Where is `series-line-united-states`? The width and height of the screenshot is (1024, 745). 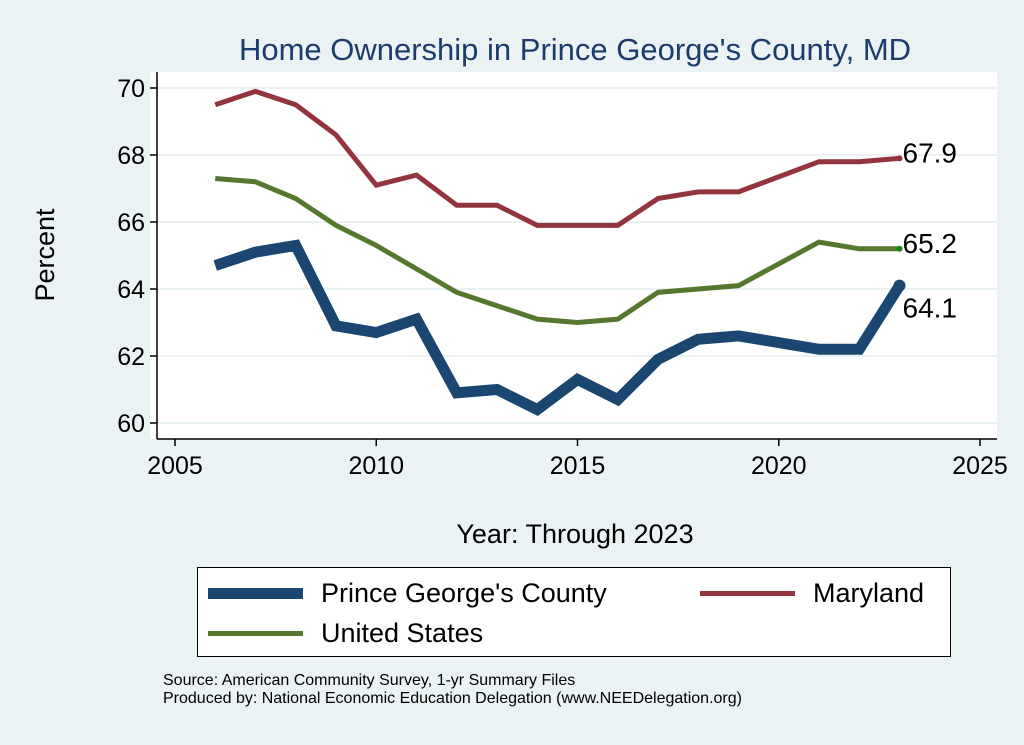
series-line-united-states is located at coordinates (557, 250).